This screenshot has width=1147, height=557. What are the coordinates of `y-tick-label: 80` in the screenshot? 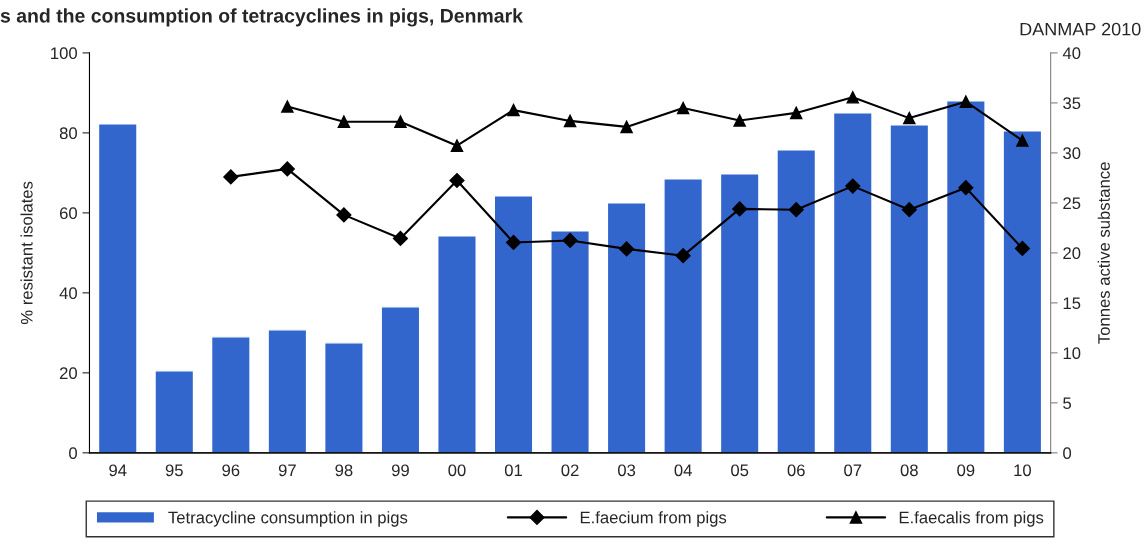 It's located at (68, 133).